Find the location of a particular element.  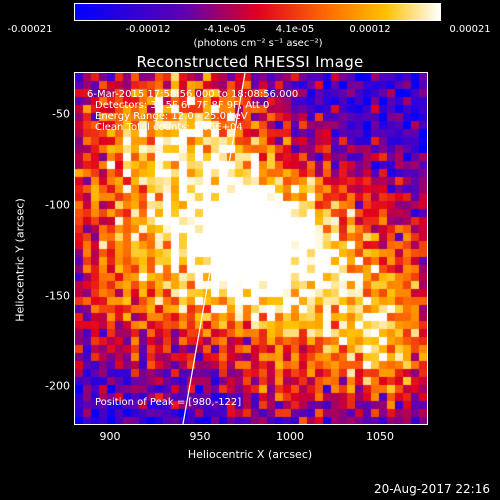

colorbar-gradient is located at coordinates (257, 12).